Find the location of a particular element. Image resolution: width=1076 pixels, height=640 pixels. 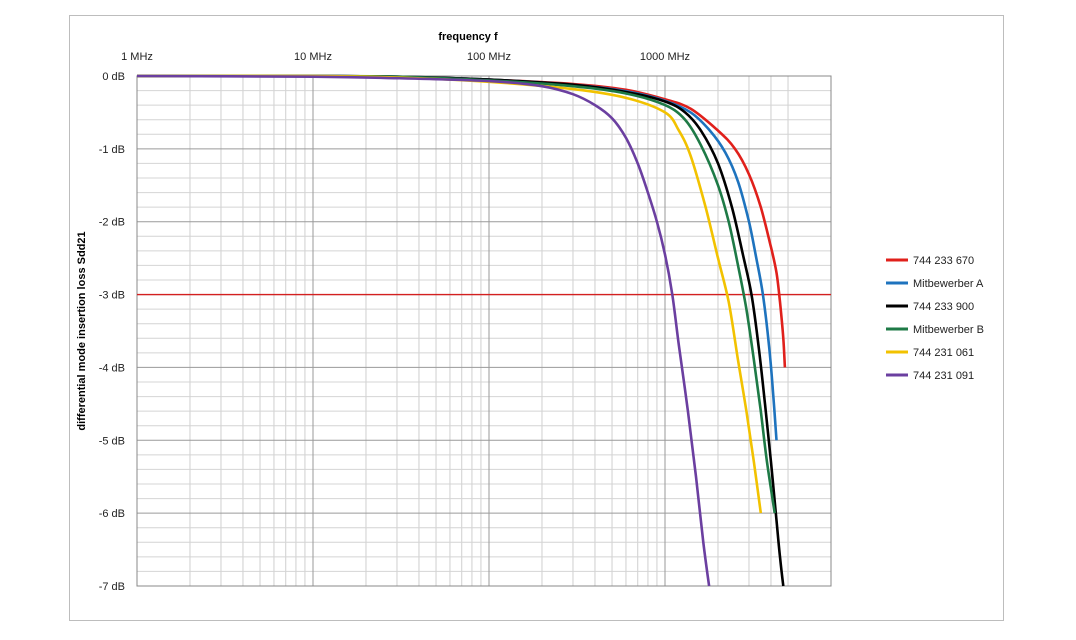

y-tick-label: -7 dB is located at coordinates (112, 587).